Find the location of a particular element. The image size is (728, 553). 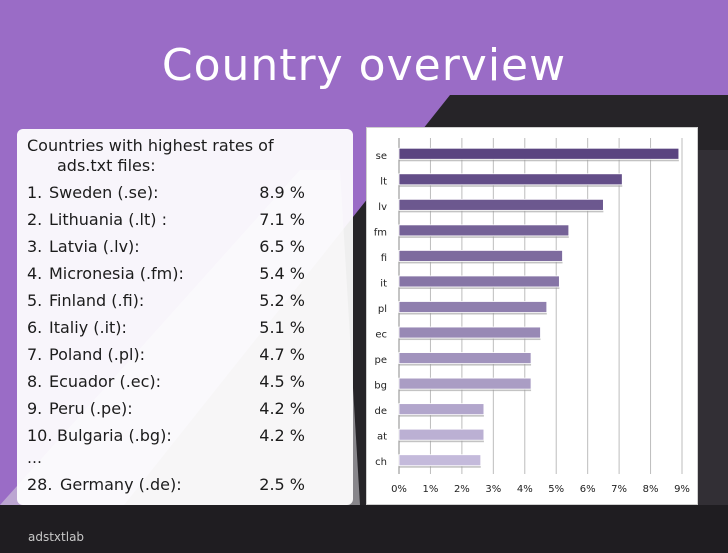

list-item: 3. Latvia (.lv): 6.5 % is located at coordinates (185, 246).